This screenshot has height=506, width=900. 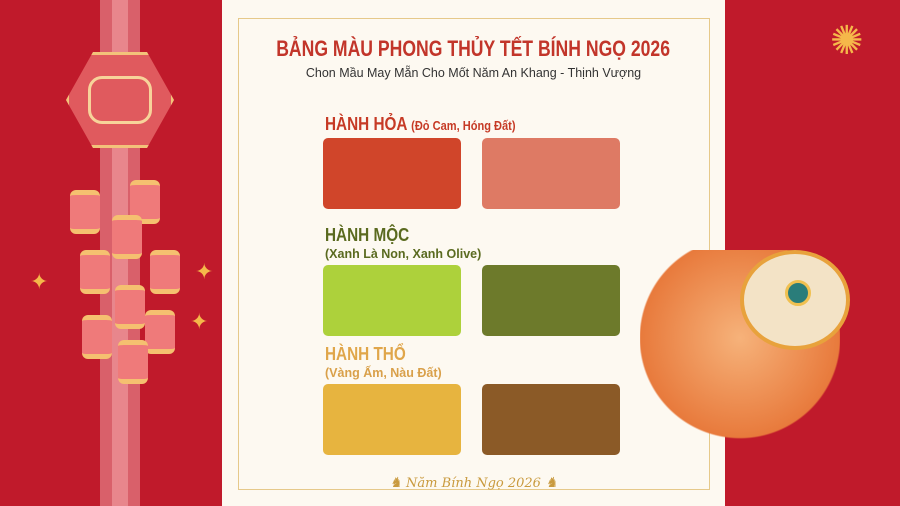 I want to click on swatch-warm-yellow, so click(x=392, y=419).